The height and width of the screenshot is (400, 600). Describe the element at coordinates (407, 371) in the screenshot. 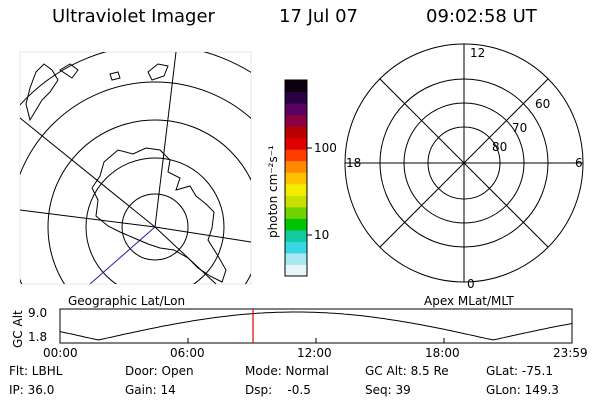

I see `gc-alt-status: GC Alt: 8.5 Re` at that location.